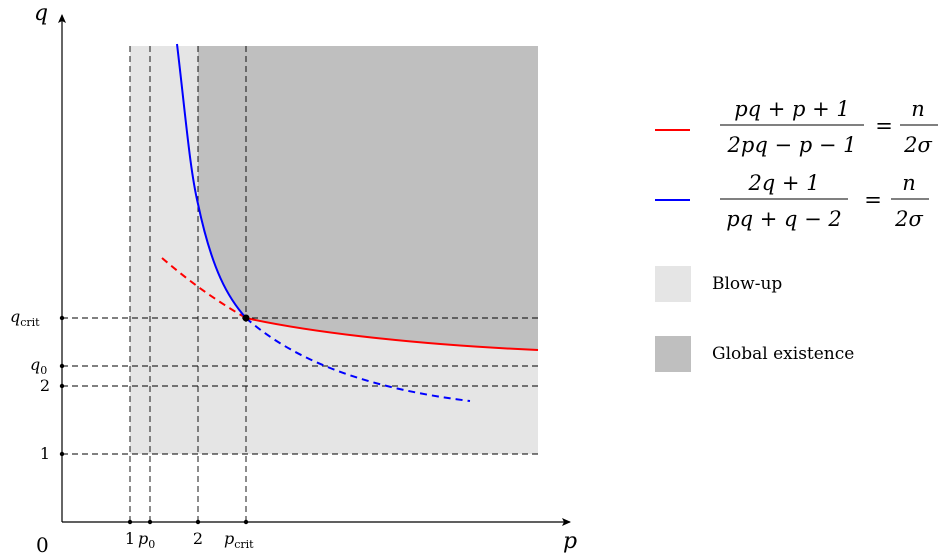  I want to click on legend-blue-rhs-denominator: 2σ, so click(908, 219).